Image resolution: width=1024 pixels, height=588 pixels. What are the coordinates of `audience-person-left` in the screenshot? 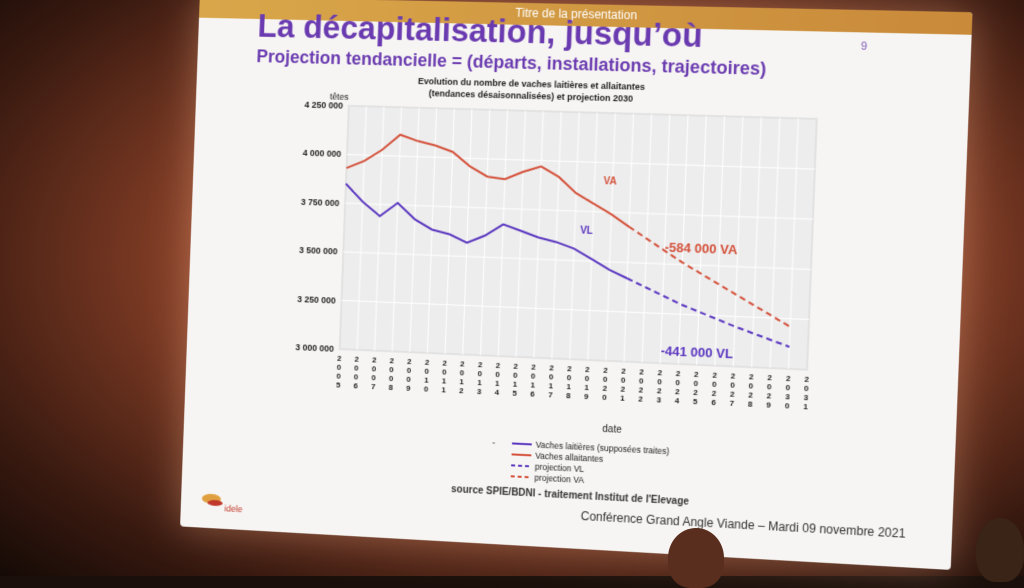 It's located at (696, 558).